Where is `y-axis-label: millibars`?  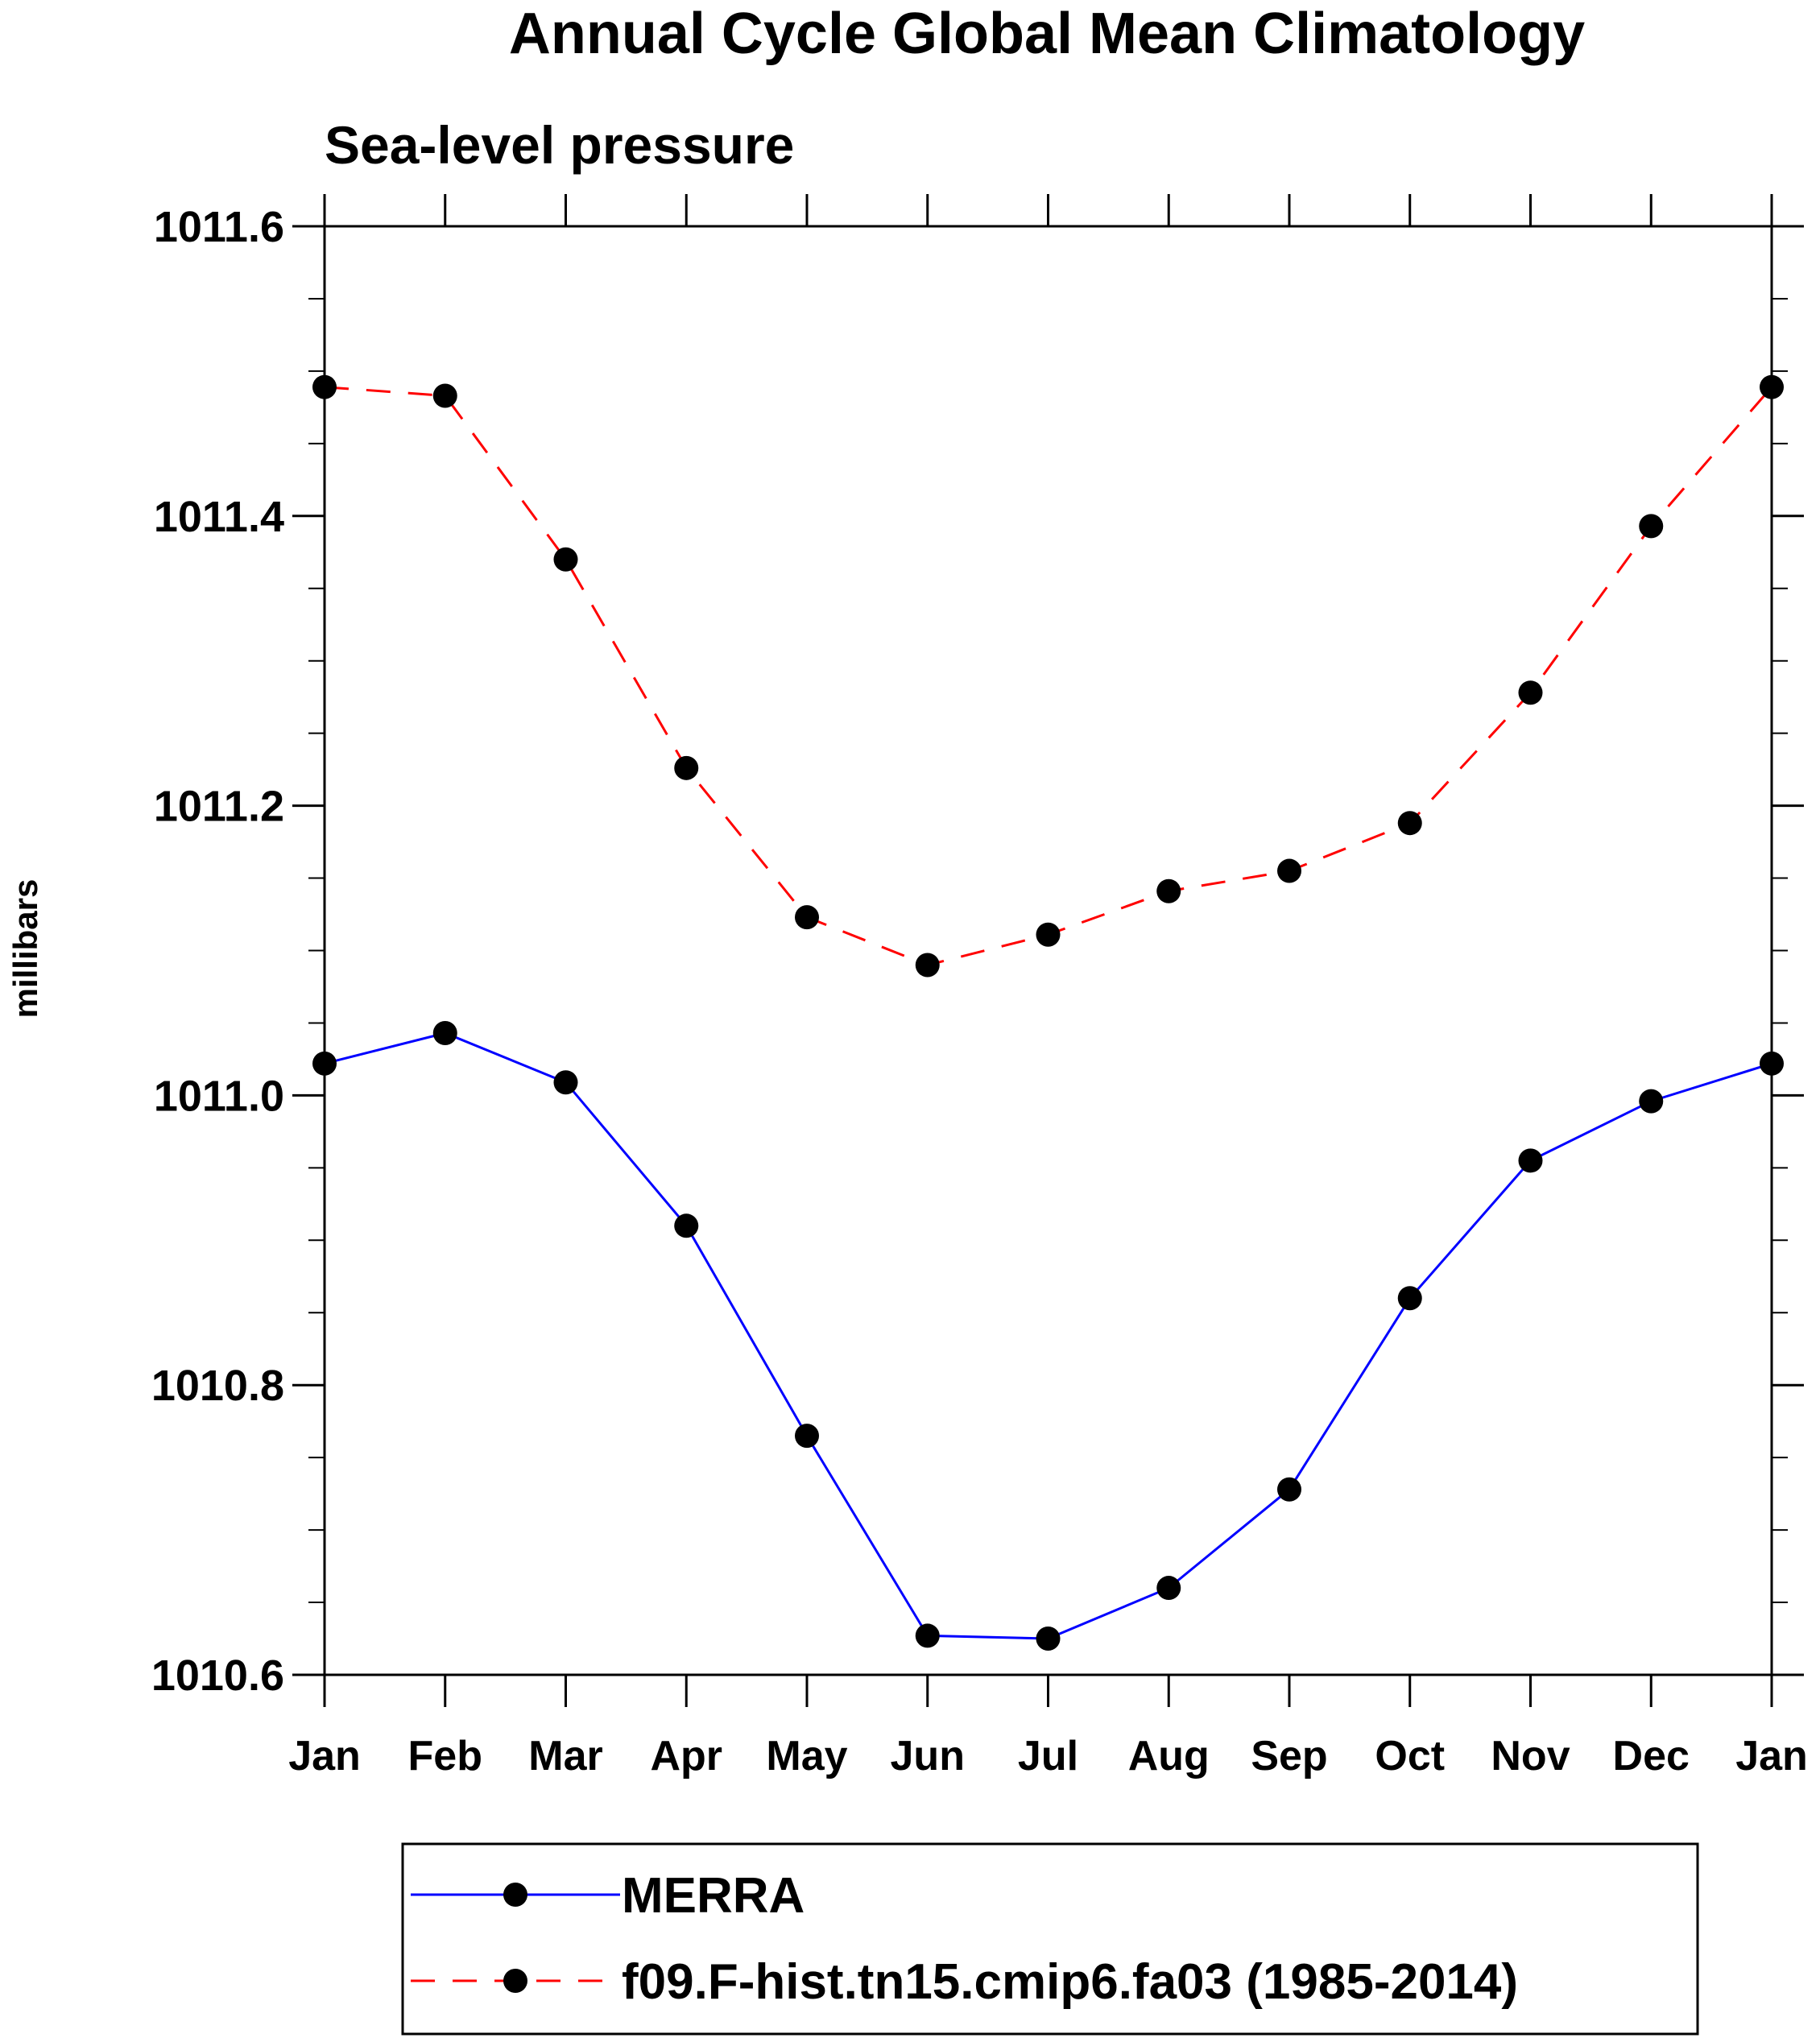 y-axis-label: millibars is located at coordinates (25, 949).